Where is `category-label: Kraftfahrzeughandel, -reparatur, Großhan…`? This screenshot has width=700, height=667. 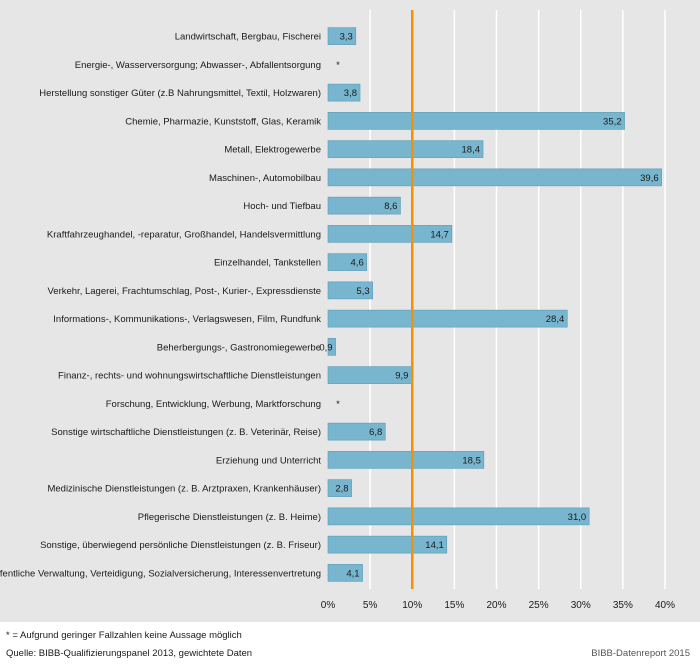 category-label: Kraftfahrzeughandel, -reparatur, Großhan… is located at coordinates (184, 234).